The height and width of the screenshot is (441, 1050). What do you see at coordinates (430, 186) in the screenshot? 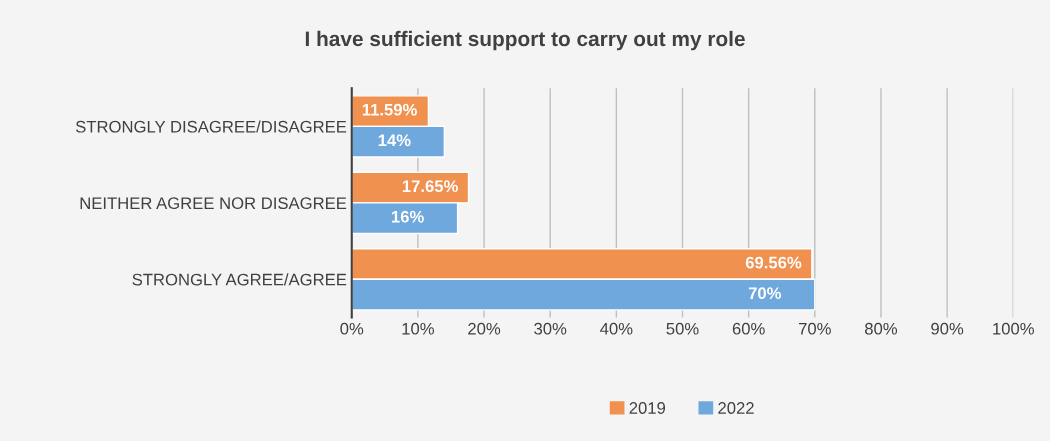
I see `data-label: 17.65%` at bounding box center [430, 186].